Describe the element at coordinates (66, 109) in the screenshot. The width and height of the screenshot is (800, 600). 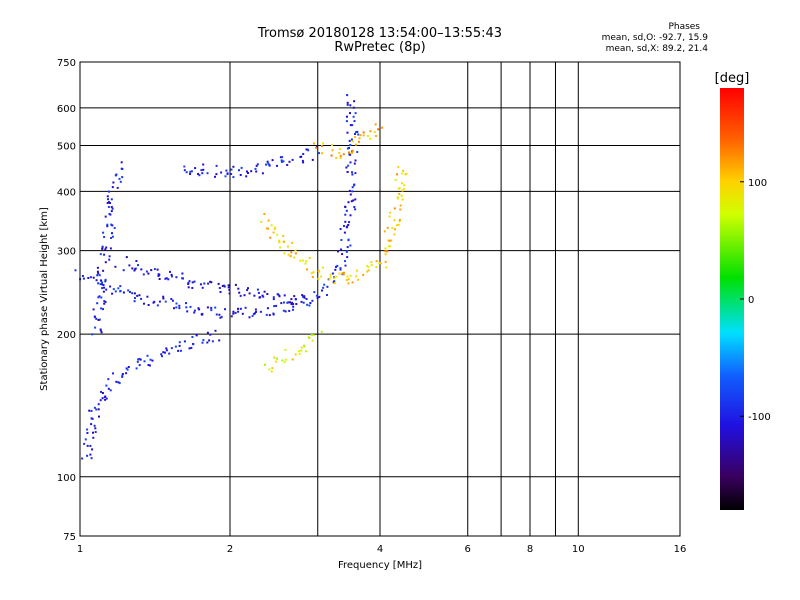
I see `y-tick-label: 600` at that location.